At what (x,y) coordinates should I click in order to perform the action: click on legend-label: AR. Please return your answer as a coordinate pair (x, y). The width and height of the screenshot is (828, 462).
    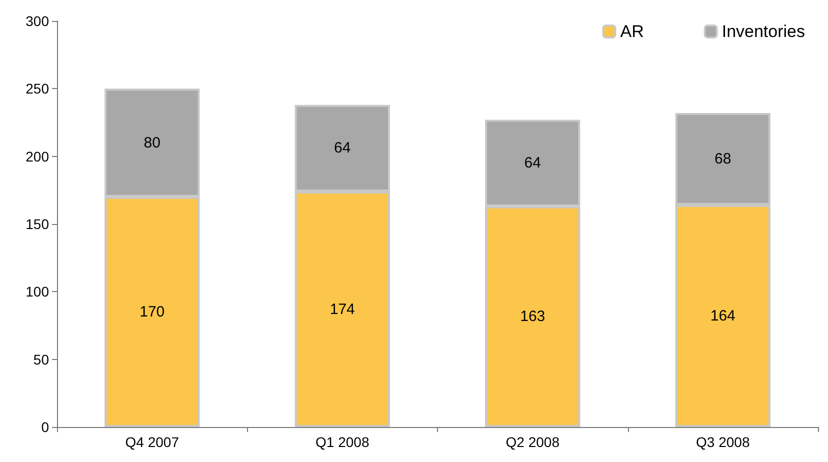
    Looking at the image, I should click on (632, 31).